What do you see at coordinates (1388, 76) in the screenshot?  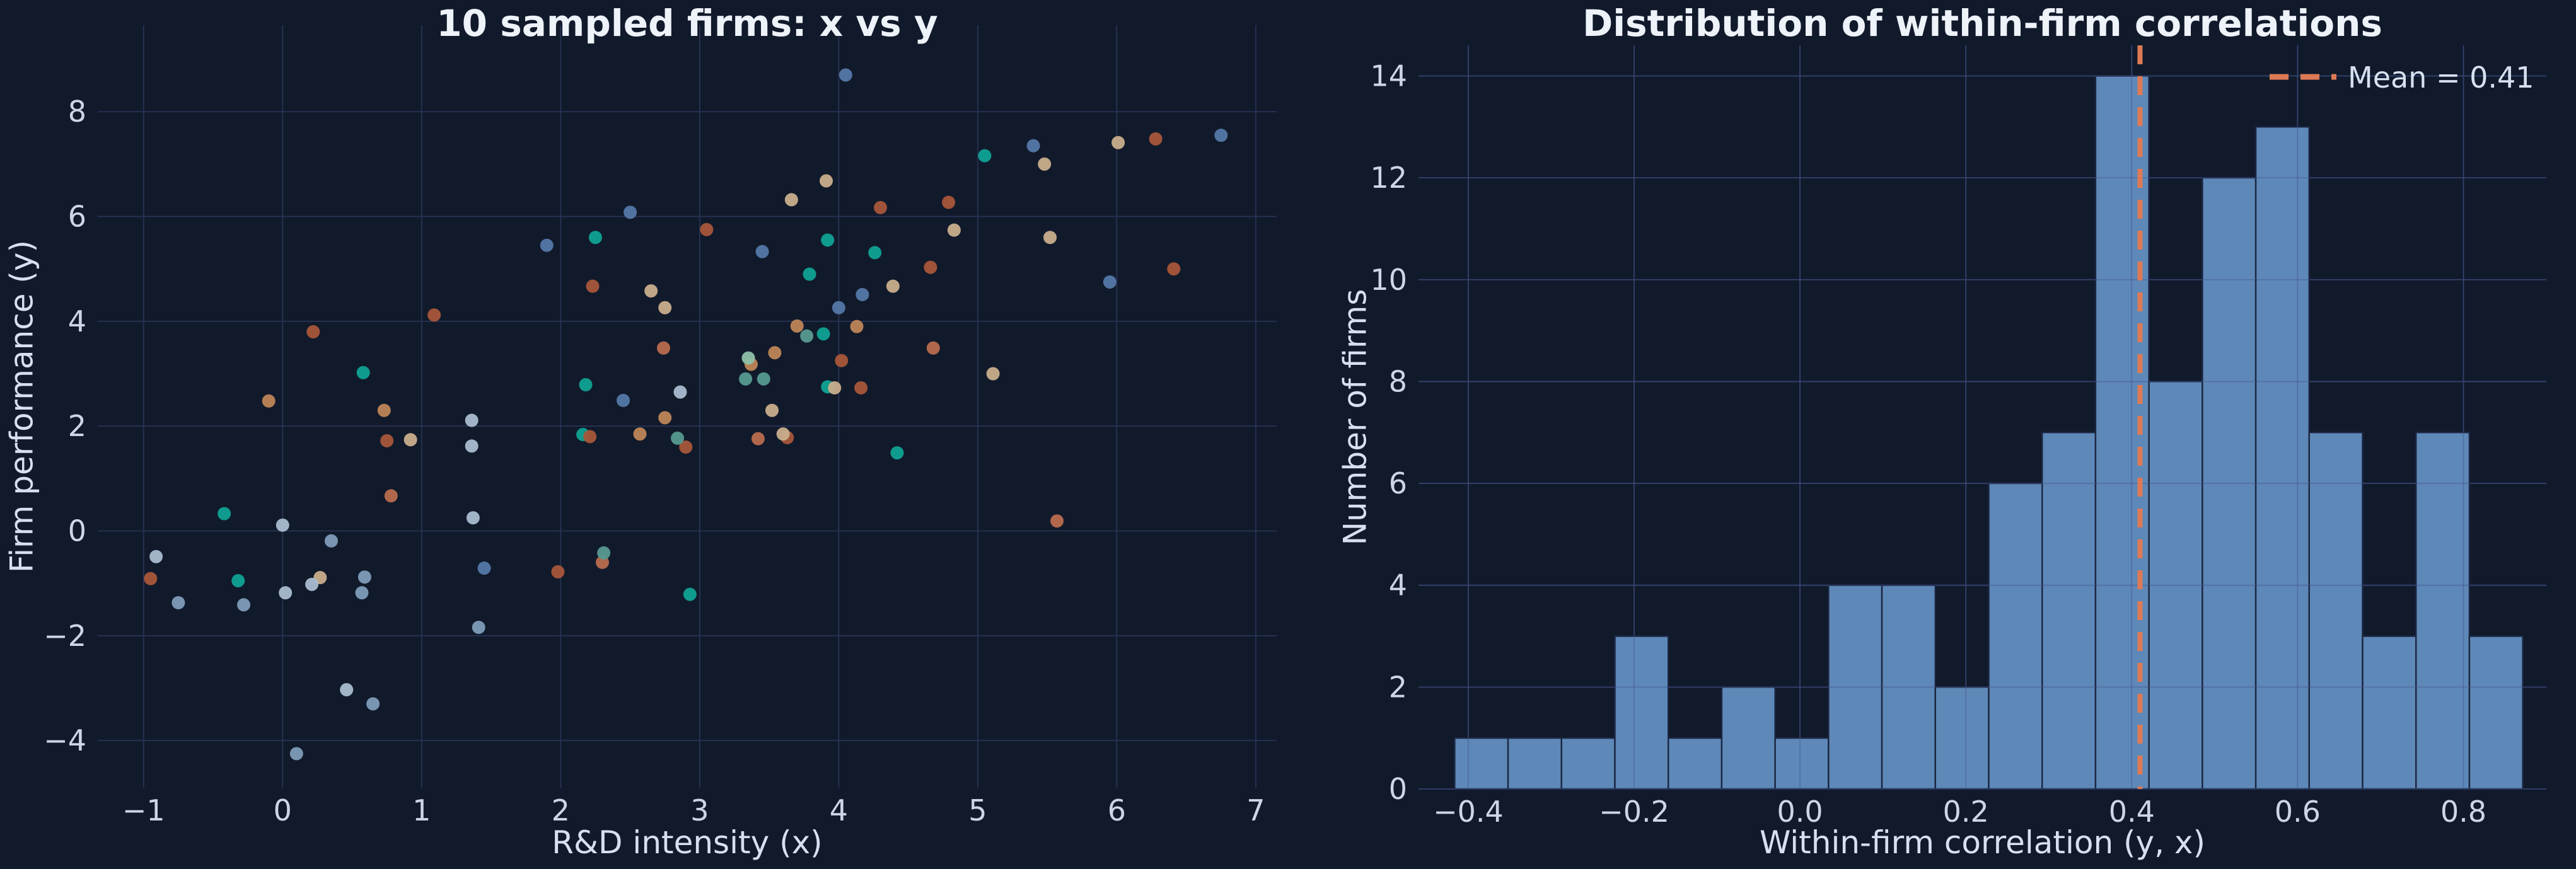 I see `hist-y-tick: 14` at bounding box center [1388, 76].